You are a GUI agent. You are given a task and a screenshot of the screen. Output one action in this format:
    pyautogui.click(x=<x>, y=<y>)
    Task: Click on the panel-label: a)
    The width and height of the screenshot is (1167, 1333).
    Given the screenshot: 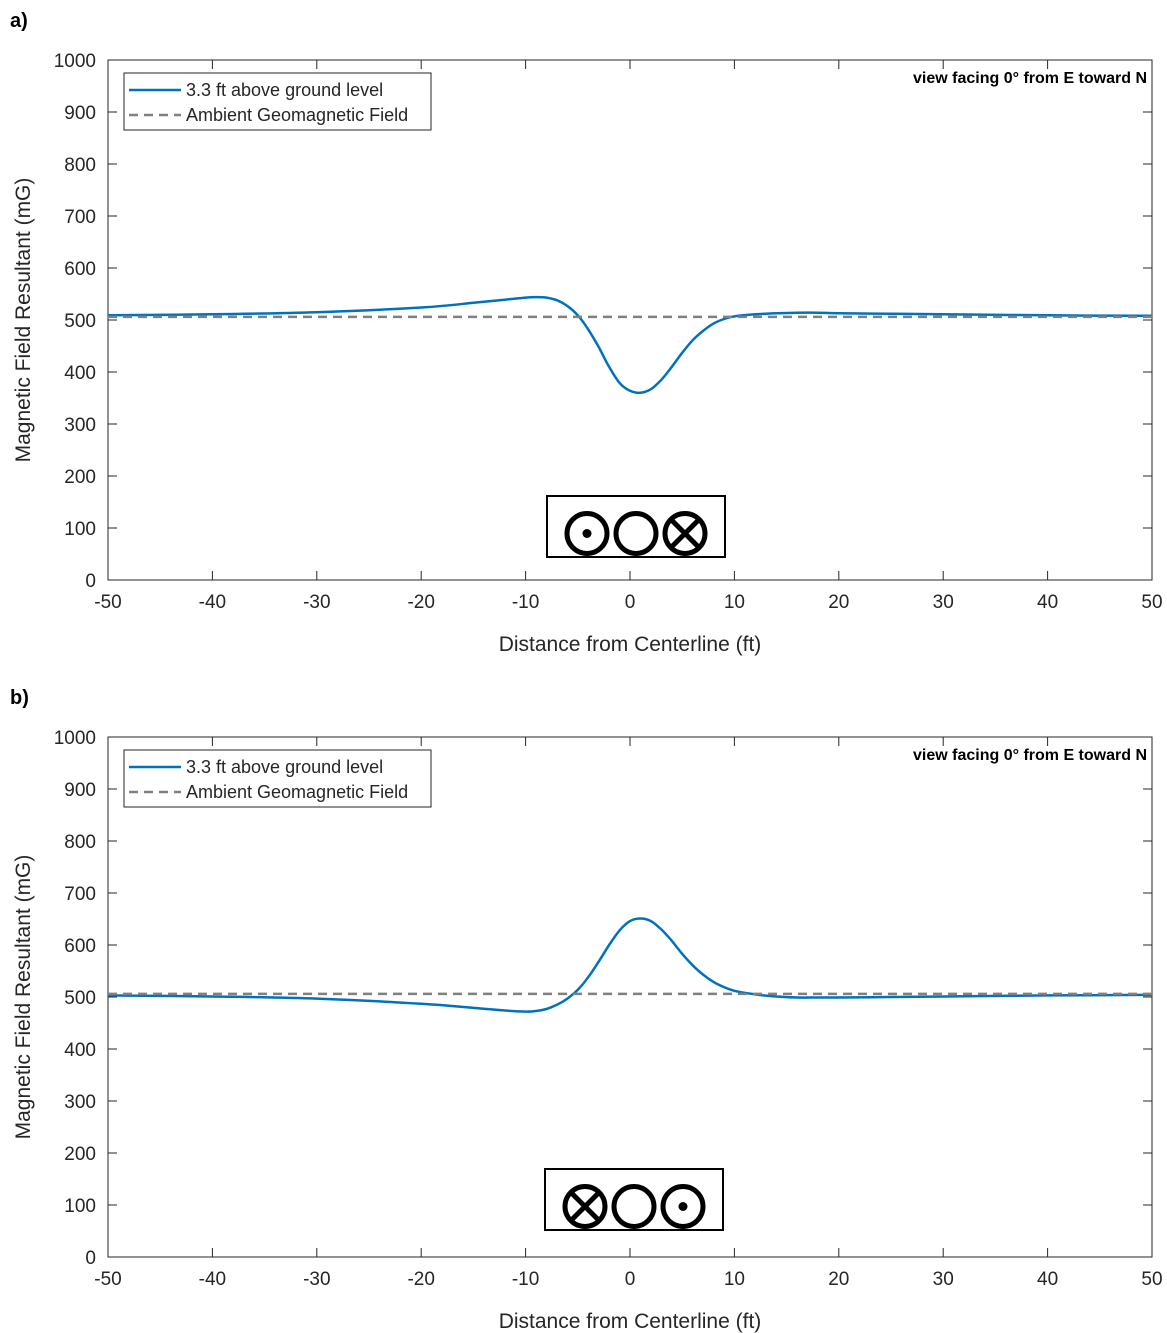 What is the action you would take?
    pyautogui.click(x=19, y=21)
    